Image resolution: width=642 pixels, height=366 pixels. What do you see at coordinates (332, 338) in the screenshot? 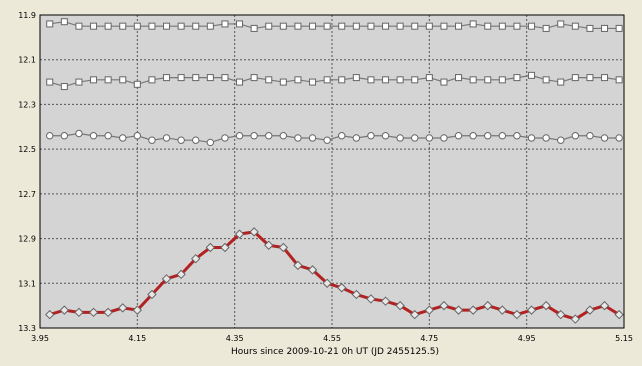
I see `x-tick-label: 4.55` at bounding box center [332, 338].